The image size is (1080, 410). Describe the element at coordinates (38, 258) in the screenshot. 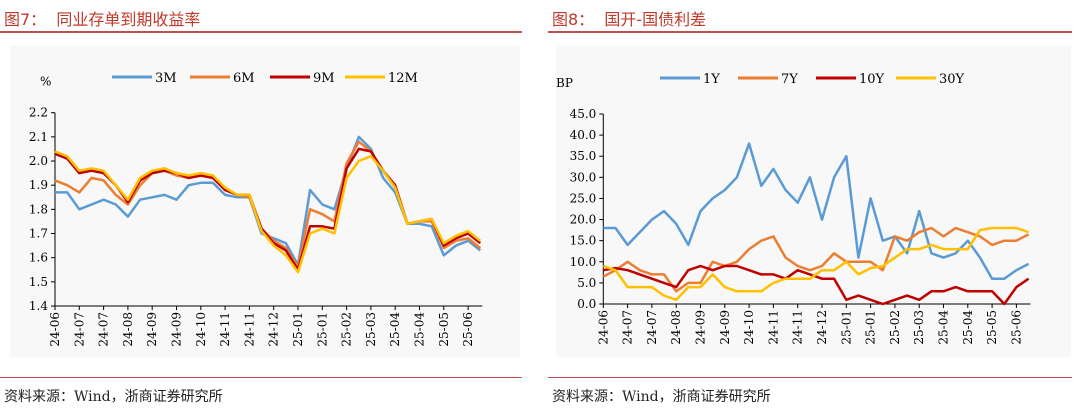

I see `y-tick-label: 1.6` at that location.